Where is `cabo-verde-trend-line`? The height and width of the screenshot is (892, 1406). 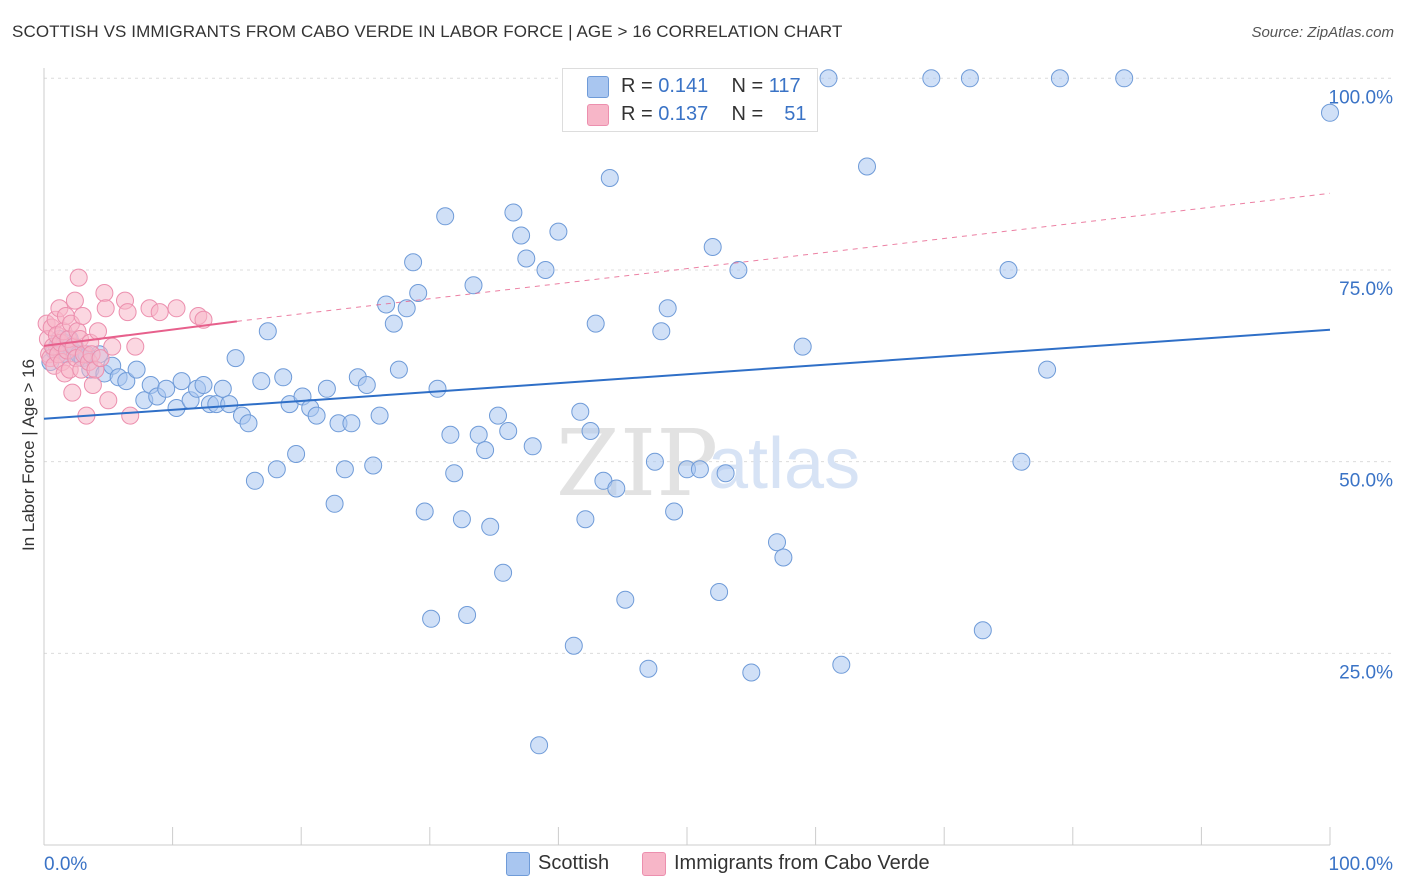
cabo-verde-trend-line is located at coordinates (140, 333).